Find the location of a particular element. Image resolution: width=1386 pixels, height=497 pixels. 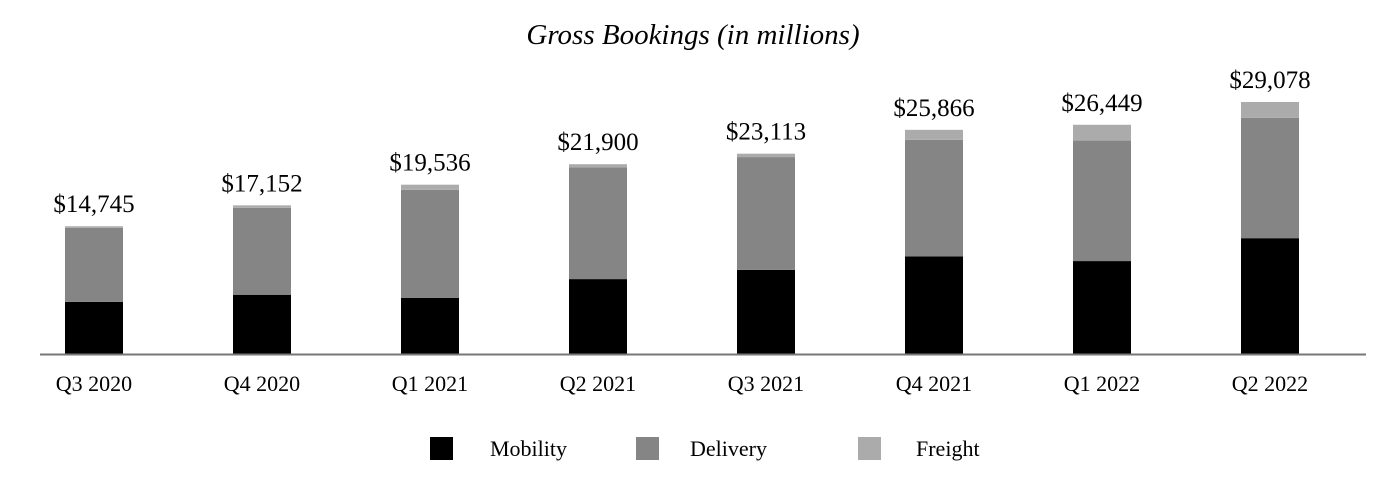

bar-freight-q2-2022 is located at coordinates (1270, 110).